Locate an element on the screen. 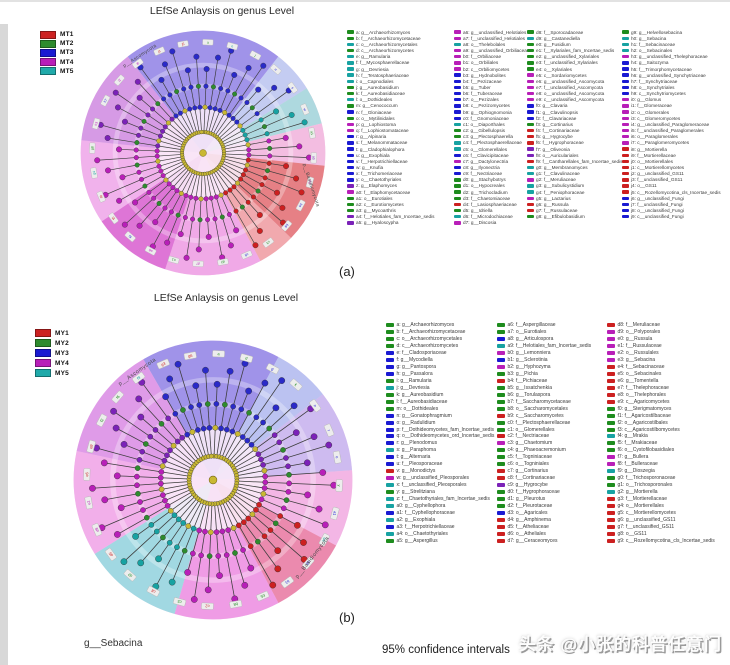 Image resolution: width=730 pixels, height=665 pixels. legend-label: a5: g__Hyaloscypha is located at coordinates (377, 223).